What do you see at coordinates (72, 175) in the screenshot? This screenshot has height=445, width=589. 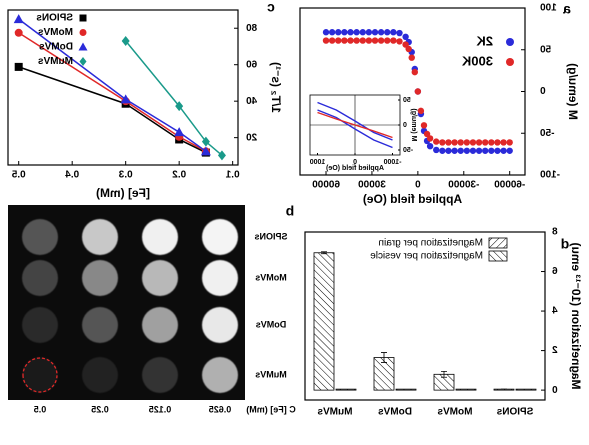 I see `x-tick-label: 0.4` at bounding box center [72, 175].